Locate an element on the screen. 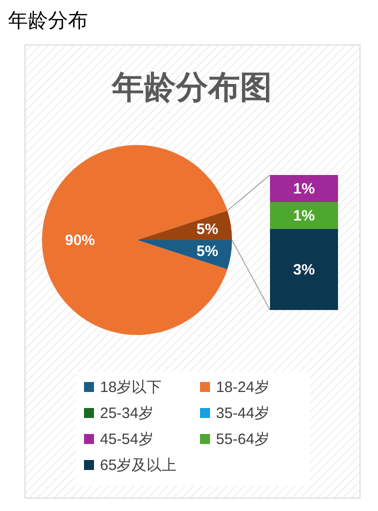  legend-label: 55-64岁 is located at coordinates (243, 439).